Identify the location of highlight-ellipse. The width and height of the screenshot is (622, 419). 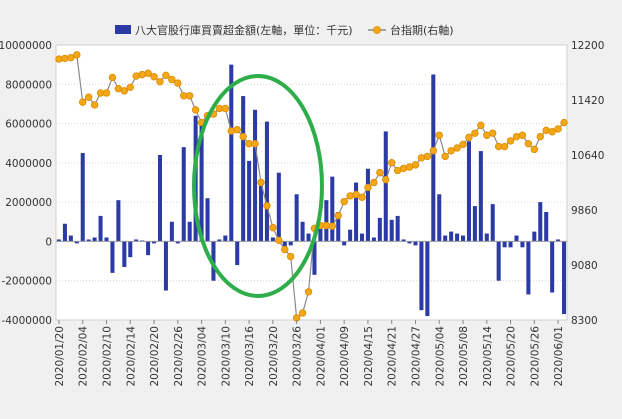
(258, 186).